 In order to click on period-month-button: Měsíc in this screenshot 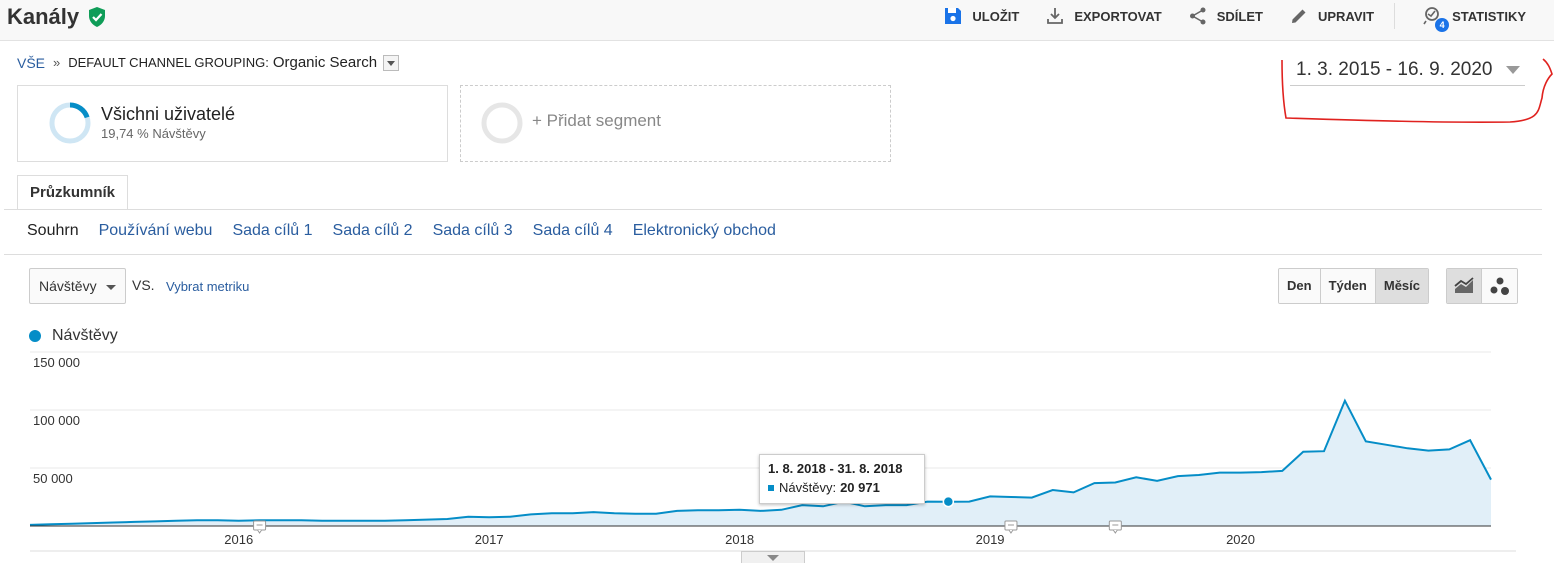, I will do `click(1401, 286)`.